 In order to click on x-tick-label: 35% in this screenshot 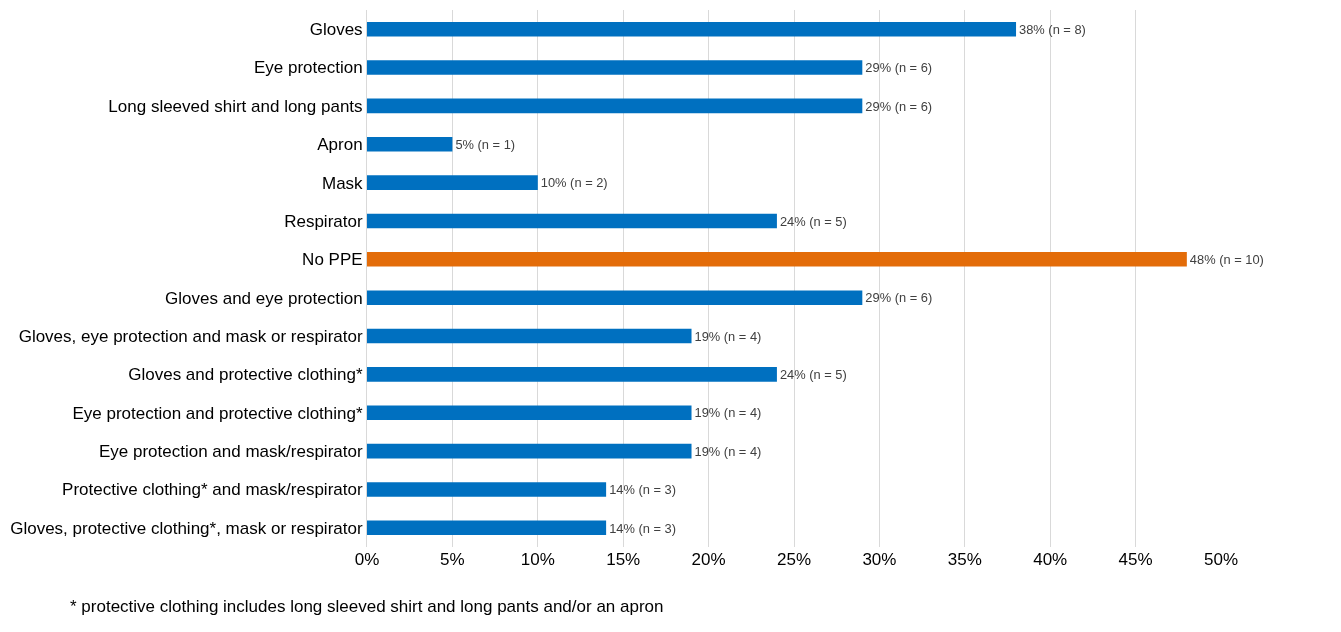, I will do `click(964, 559)`.